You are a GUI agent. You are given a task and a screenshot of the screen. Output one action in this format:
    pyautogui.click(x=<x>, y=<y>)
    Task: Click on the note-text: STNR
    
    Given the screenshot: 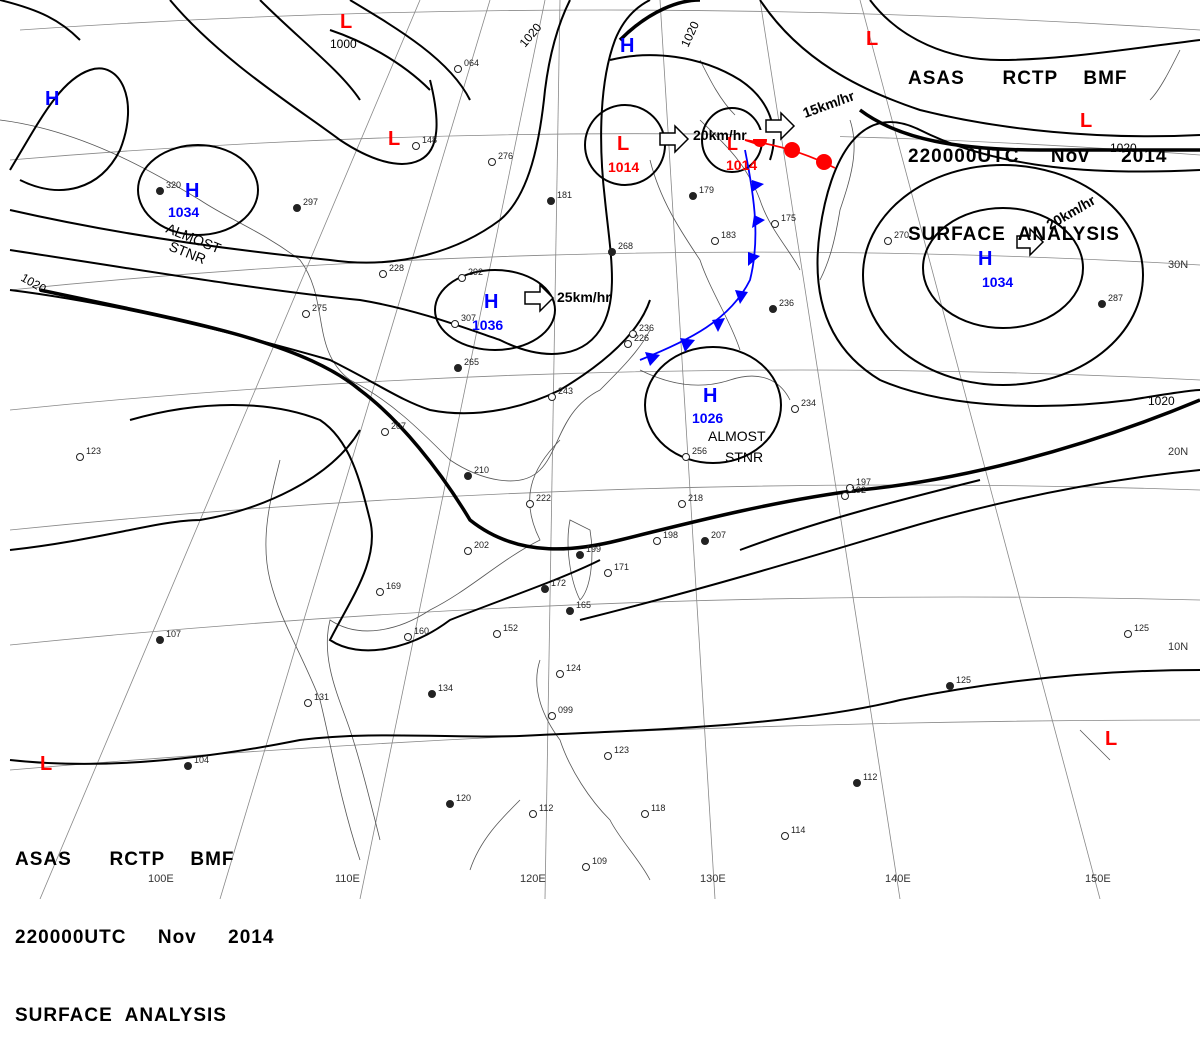 What is the action you would take?
    pyautogui.click(x=744, y=457)
    